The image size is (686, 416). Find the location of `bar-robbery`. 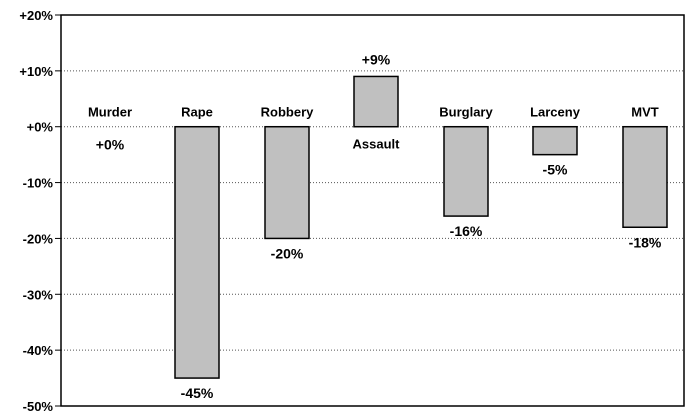

bar-robbery is located at coordinates (287, 182).